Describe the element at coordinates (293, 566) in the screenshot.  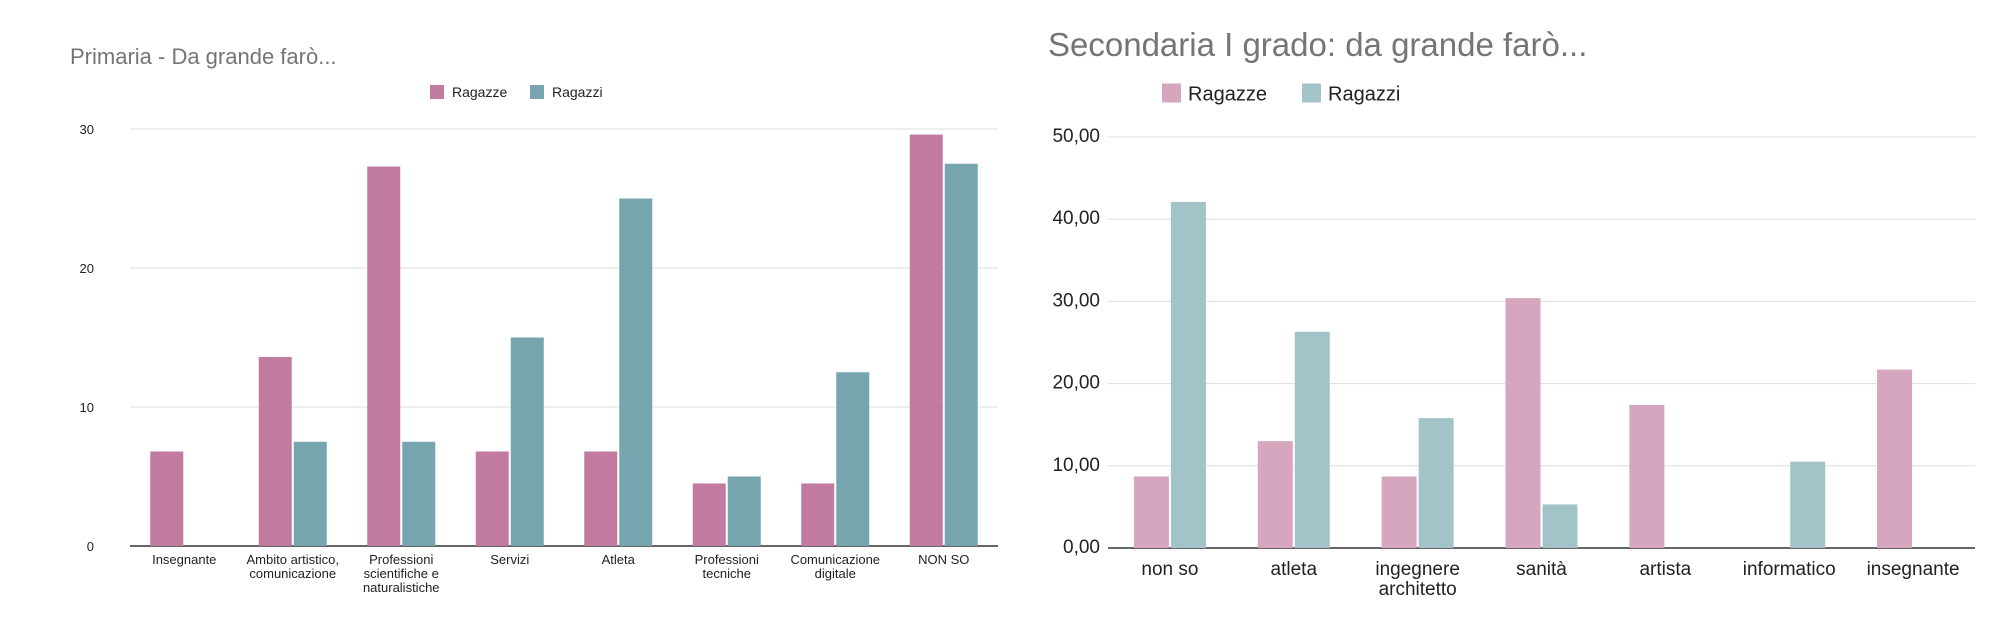
I see `x-tick-label: Ambito artistico, comunicazione` at that location.